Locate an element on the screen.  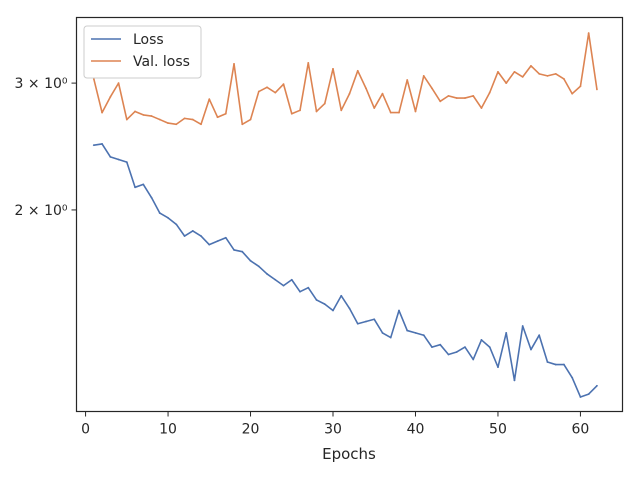
x-axis: 0 10 20 30 40 50 60 is located at coordinates (335, 424).